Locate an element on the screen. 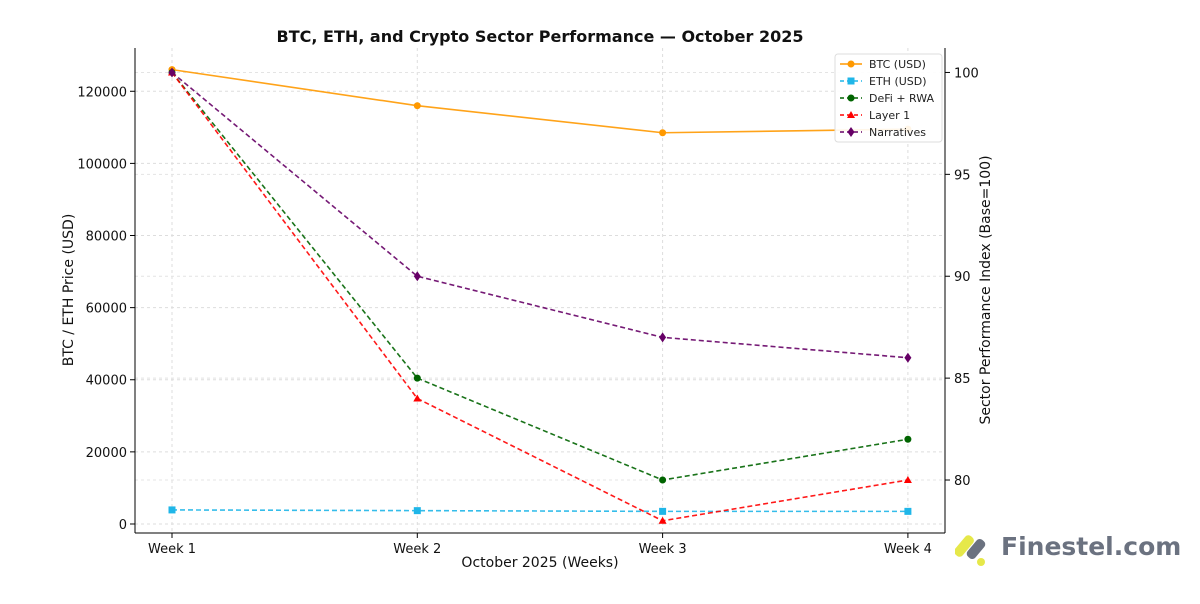 This screenshot has height=604, width=1200. legend-box is located at coordinates (888, 98).